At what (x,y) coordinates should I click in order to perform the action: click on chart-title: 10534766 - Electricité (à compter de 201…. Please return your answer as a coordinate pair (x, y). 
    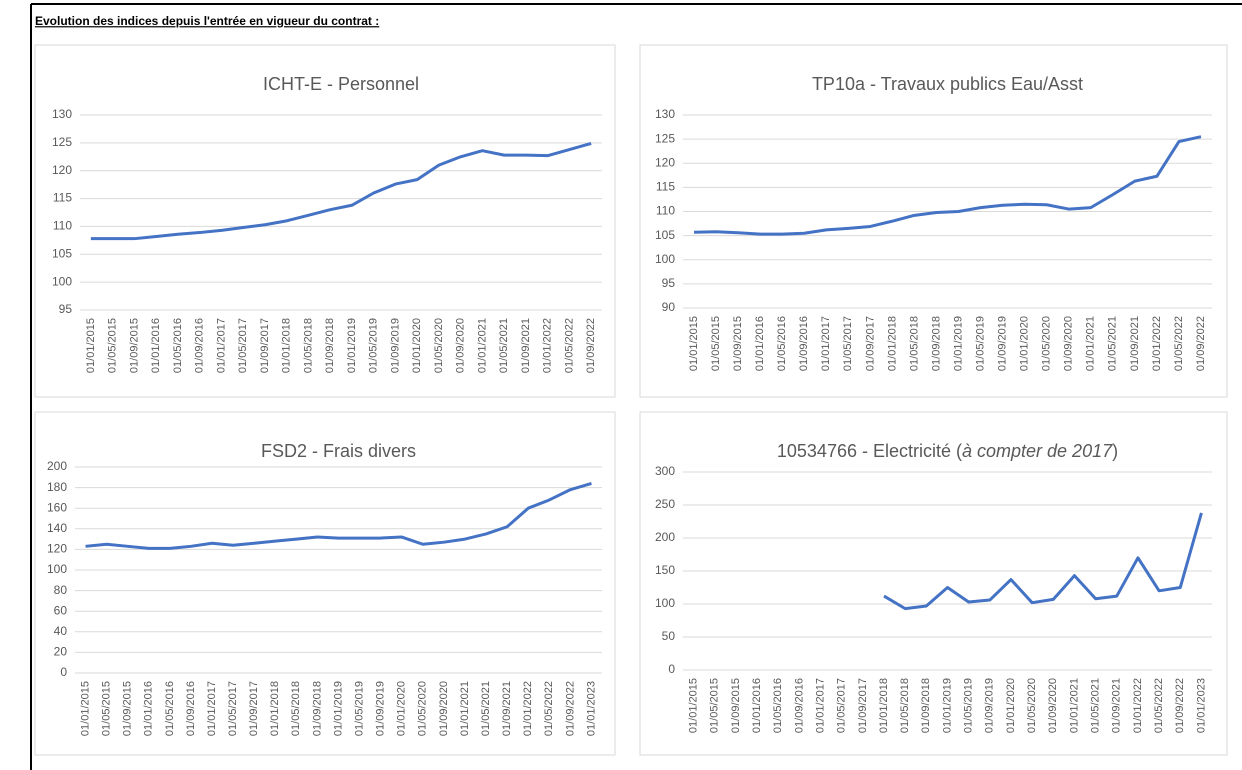
    Looking at the image, I should click on (947, 451).